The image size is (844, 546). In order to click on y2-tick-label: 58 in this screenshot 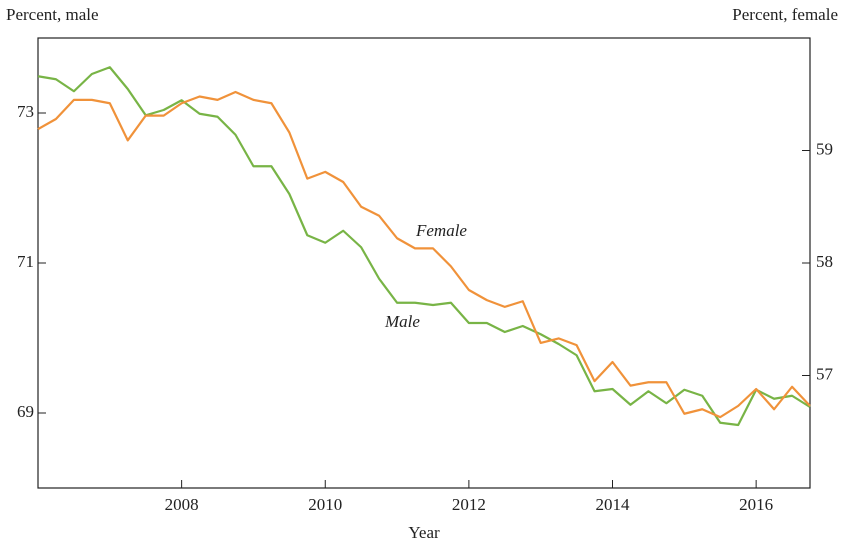, I will do `click(824, 261)`.